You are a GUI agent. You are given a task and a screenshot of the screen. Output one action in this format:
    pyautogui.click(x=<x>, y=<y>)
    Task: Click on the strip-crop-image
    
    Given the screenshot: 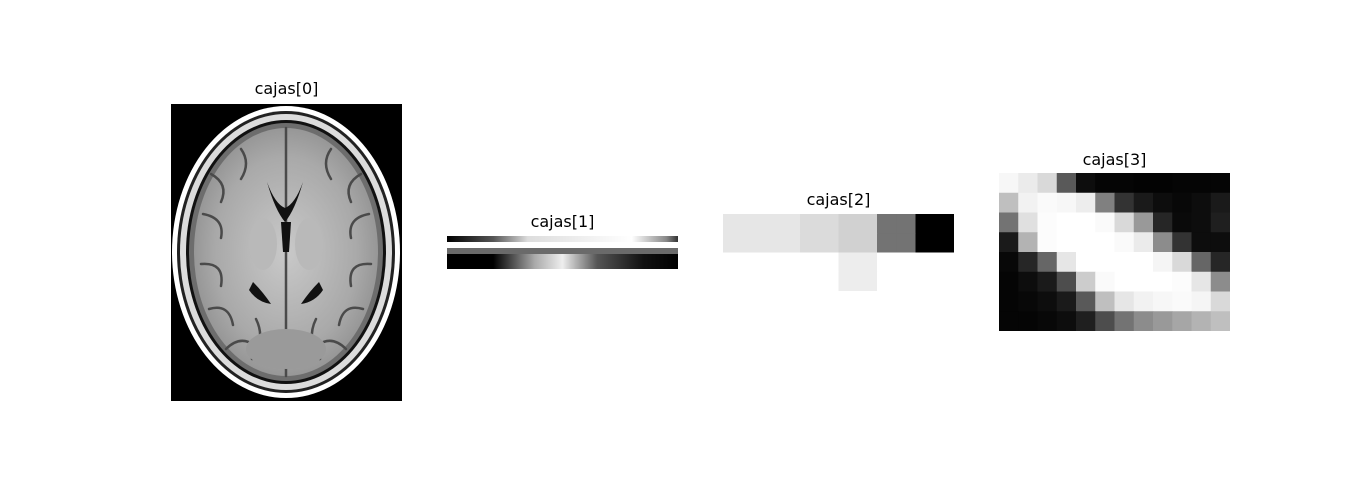 What is the action you would take?
    pyautogui.click(x=562, y=252)
    